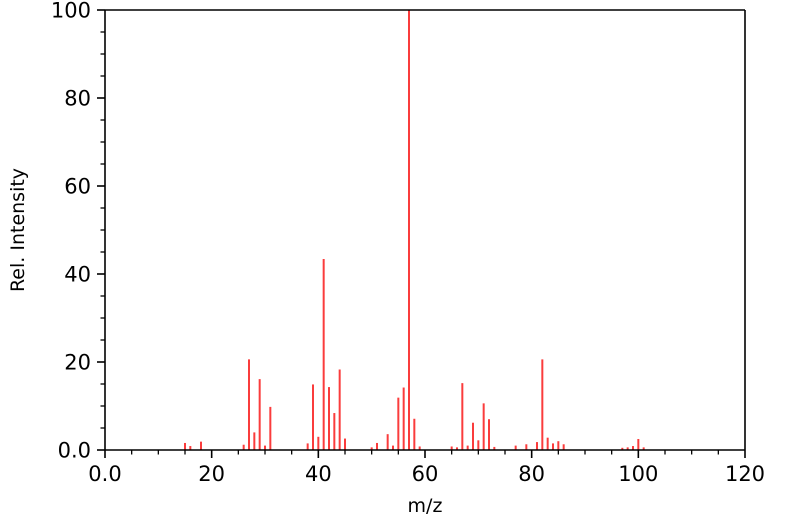 This screenshot has height=516, width=799. I want to click on y-axis-label: Rel. Intensity, so click(18, 230).